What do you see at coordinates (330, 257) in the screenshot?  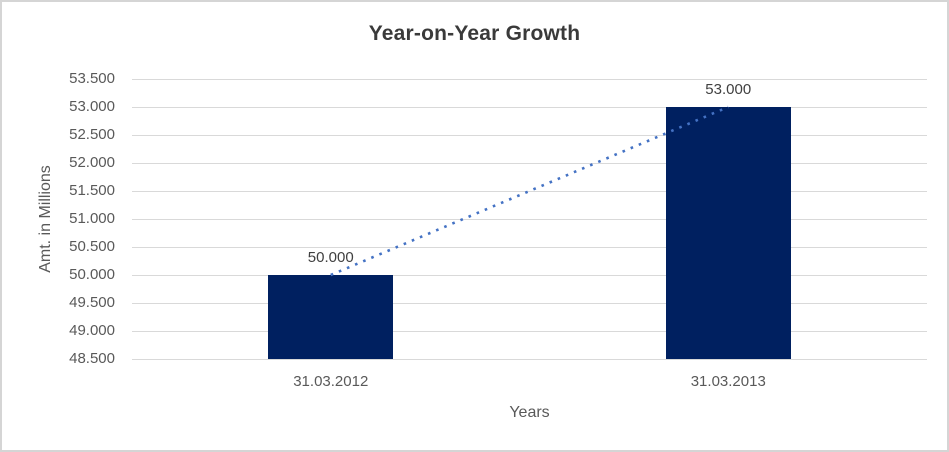 I see `data-label: 50.000` at bounding box center [330, 257].